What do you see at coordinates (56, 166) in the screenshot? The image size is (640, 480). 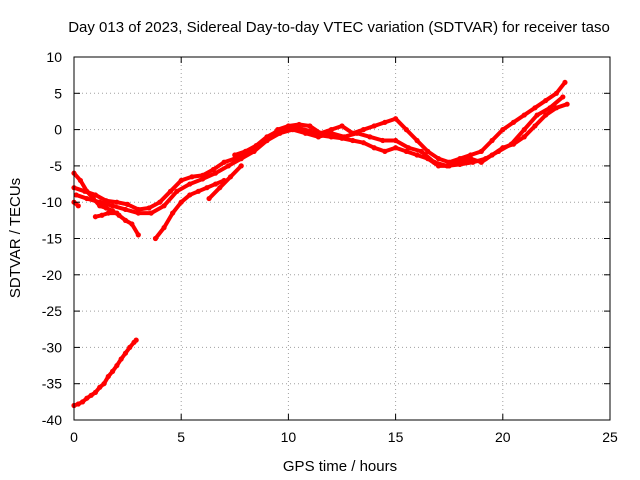 I see `y-tick-label: -5` at bounding box center [56, 166].